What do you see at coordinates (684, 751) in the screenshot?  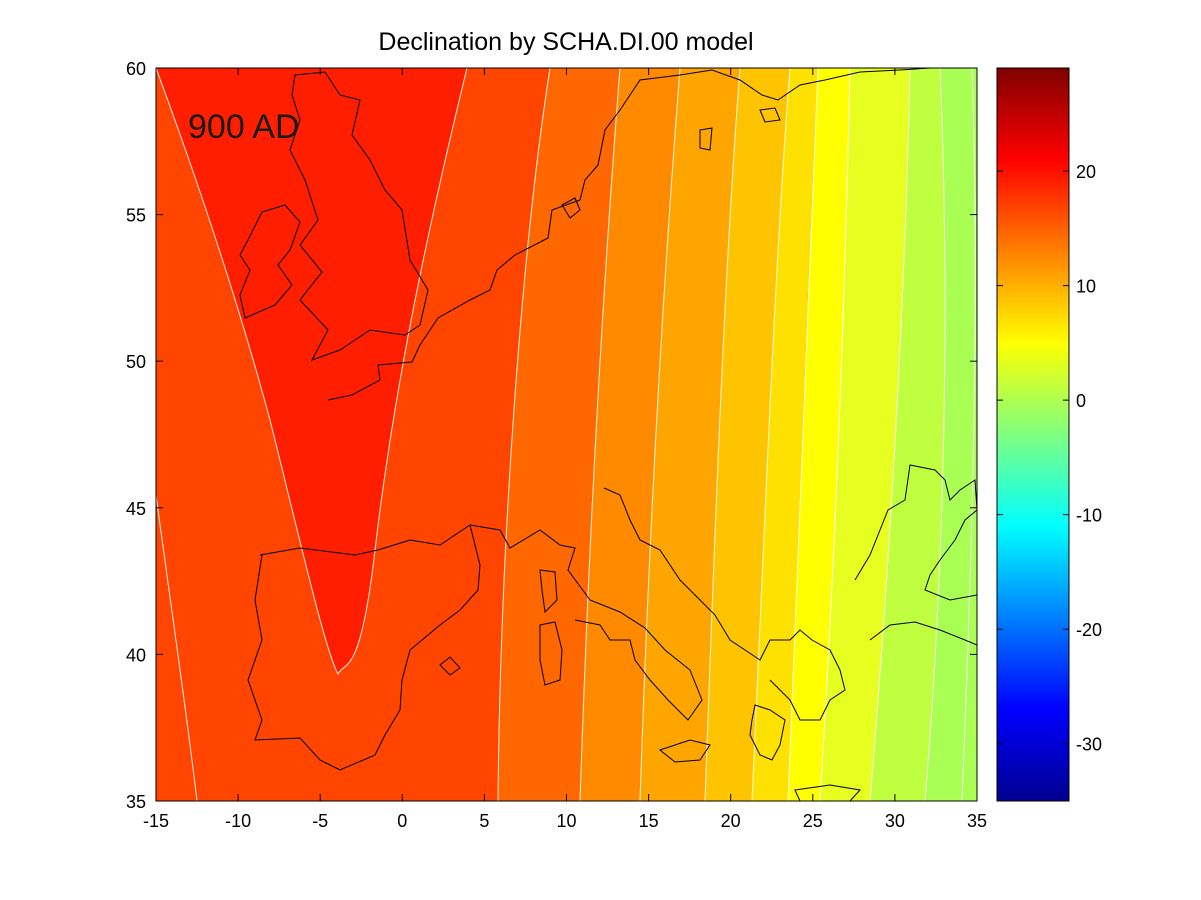 I see `coastline-sicily` at bounding box center [684, 751].